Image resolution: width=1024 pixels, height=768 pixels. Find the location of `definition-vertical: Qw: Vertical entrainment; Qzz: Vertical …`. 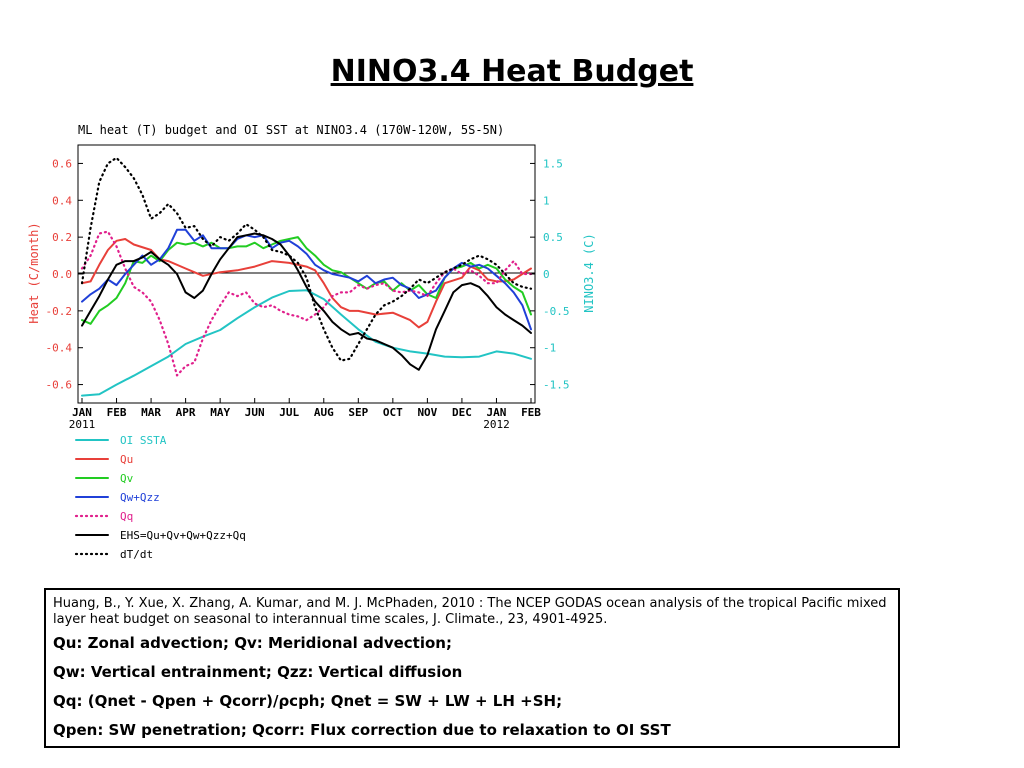

definition-vertical: Qw: Vertical entrainment; Qzz: Vertical … is located at coordinates (258, 672).